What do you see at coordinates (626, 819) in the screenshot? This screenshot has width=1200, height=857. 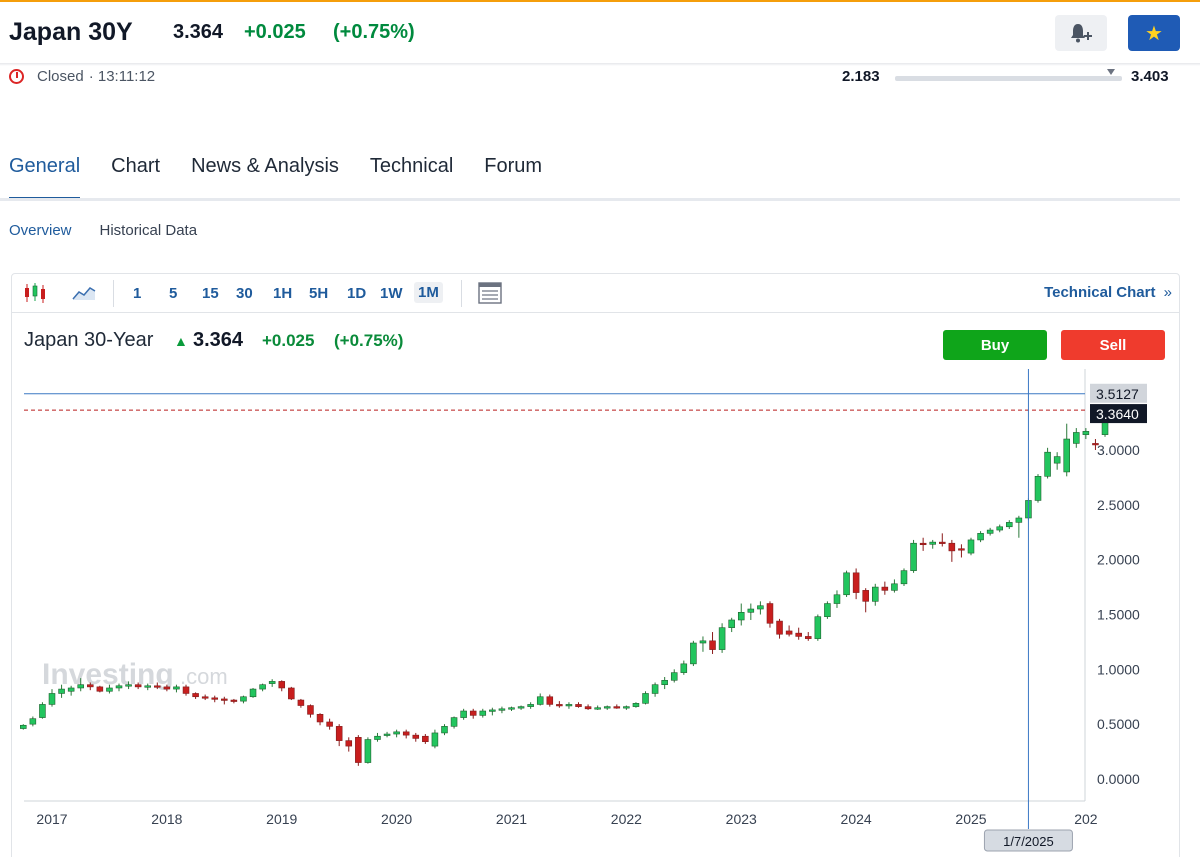 I see `x-tick-label: 2022` at bounding box center [626, 819].